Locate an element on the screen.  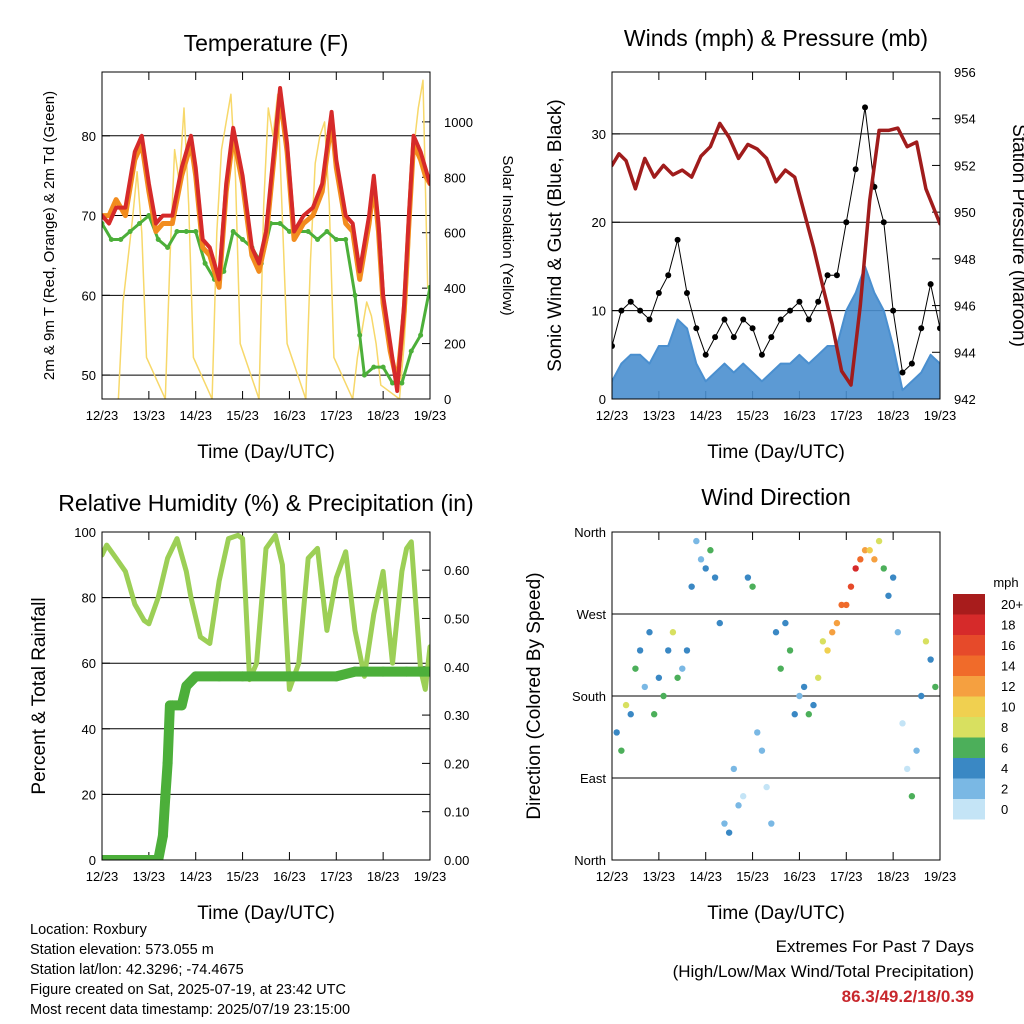
gust-line is located at coordinates (776, 239).